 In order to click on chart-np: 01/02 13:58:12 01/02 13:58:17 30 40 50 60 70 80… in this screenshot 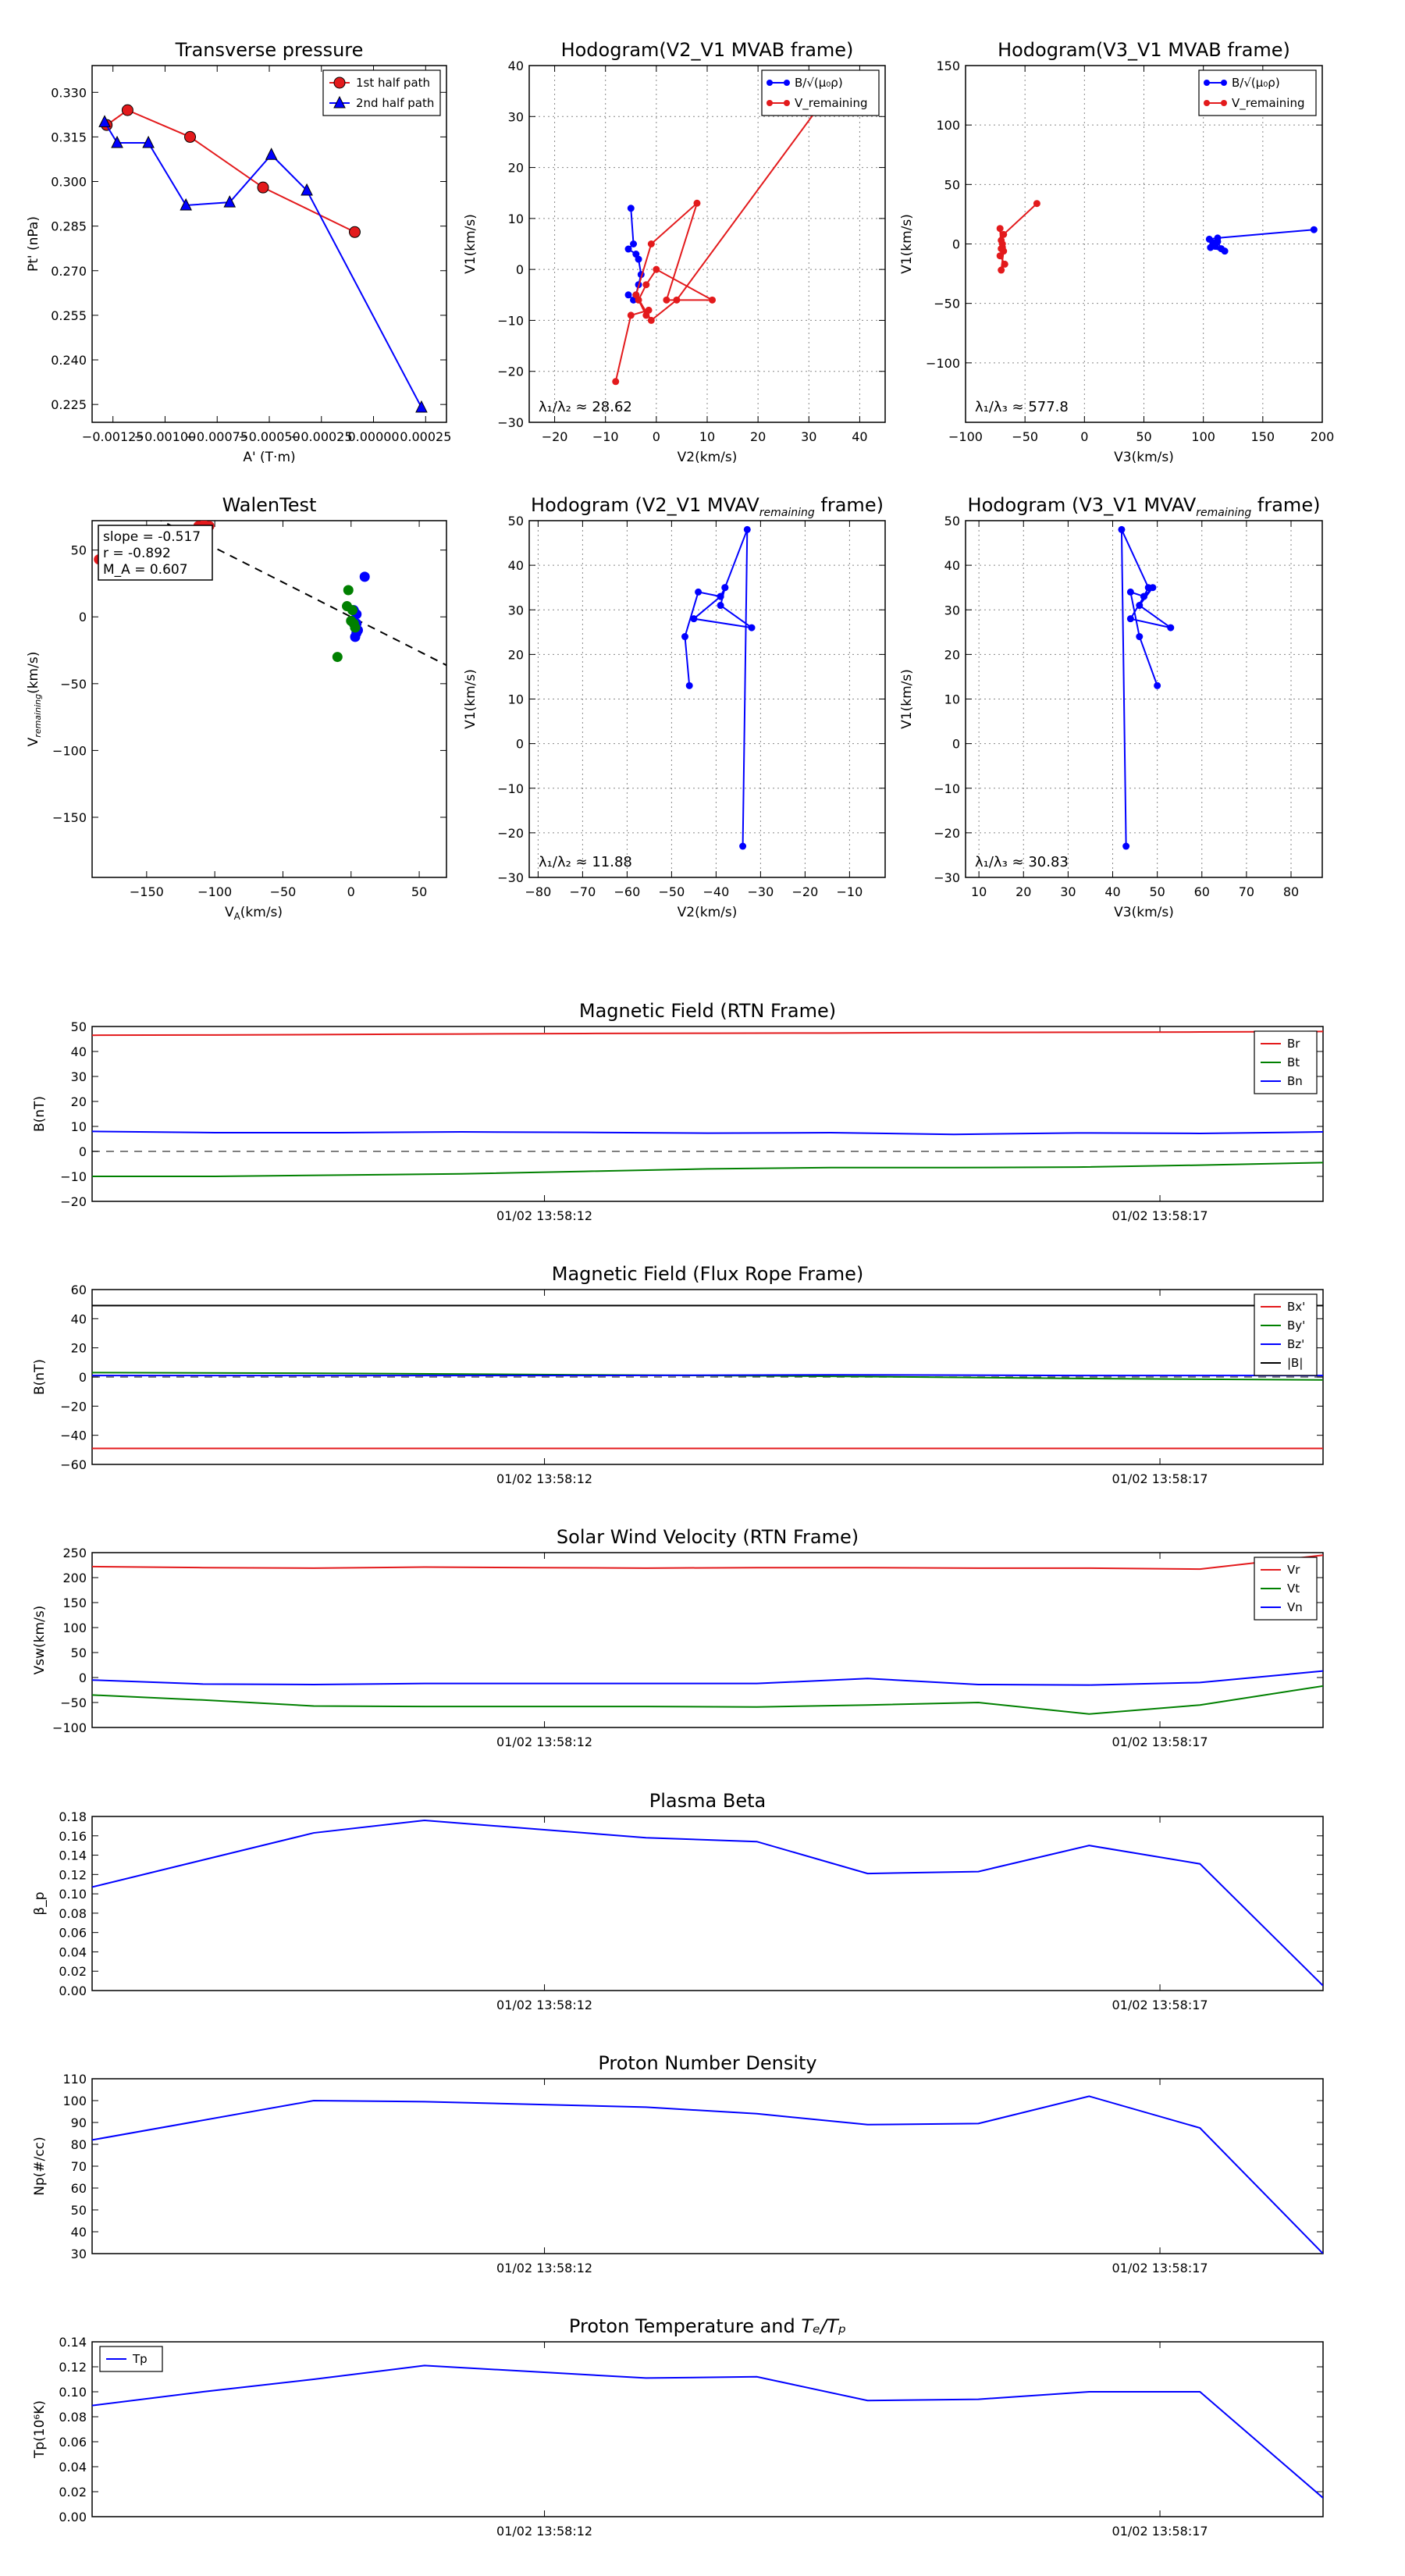, I will do `click(678, 2163)`.